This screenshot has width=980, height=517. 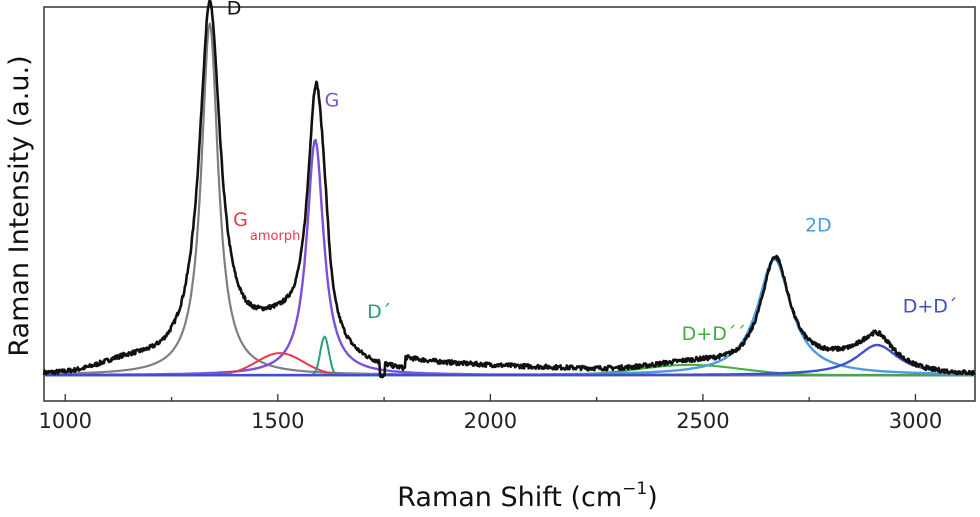 I want to click on x-tick-label: 2500, so click(x=702, y=421).